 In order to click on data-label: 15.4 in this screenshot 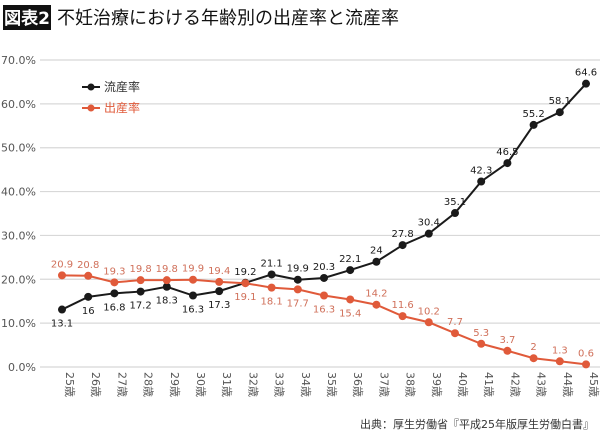, I will do `click(350, 313)`.